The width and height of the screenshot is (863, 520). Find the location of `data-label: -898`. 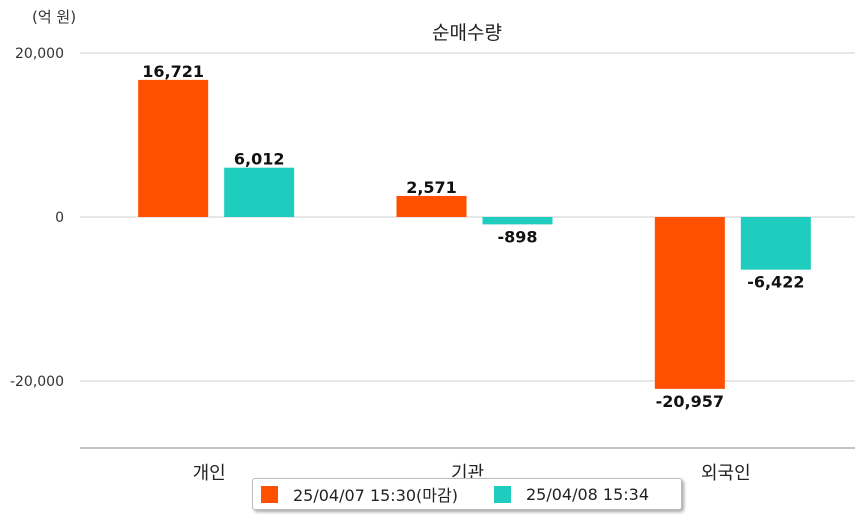

data-label: -898 is located at coordinates (517, 236).